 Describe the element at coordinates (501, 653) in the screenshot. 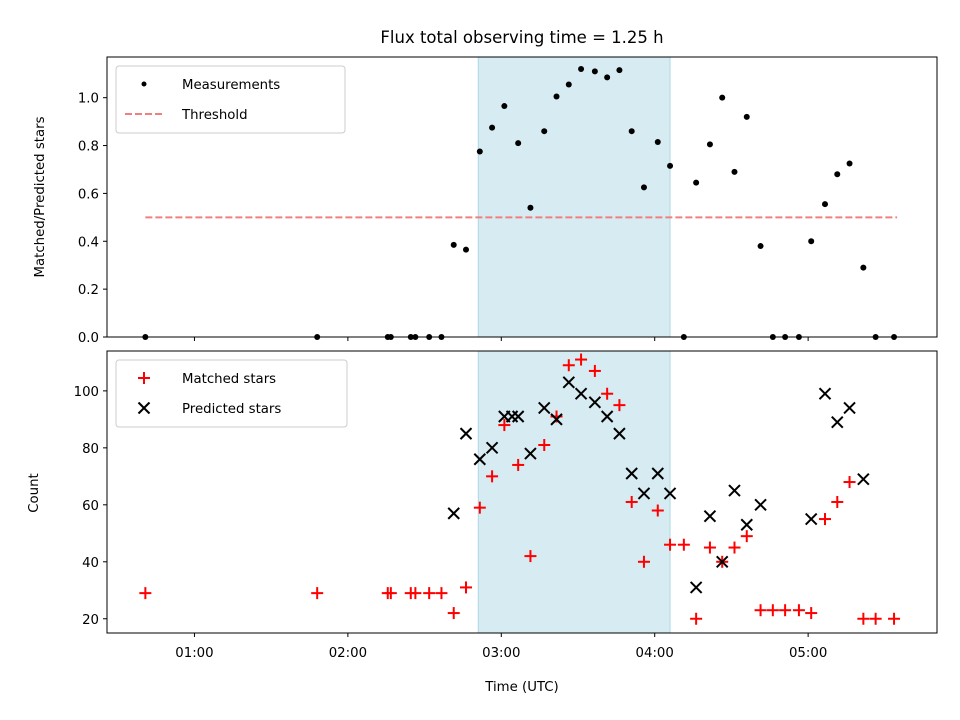

I see `x-tick-label: 03:00` at that location.